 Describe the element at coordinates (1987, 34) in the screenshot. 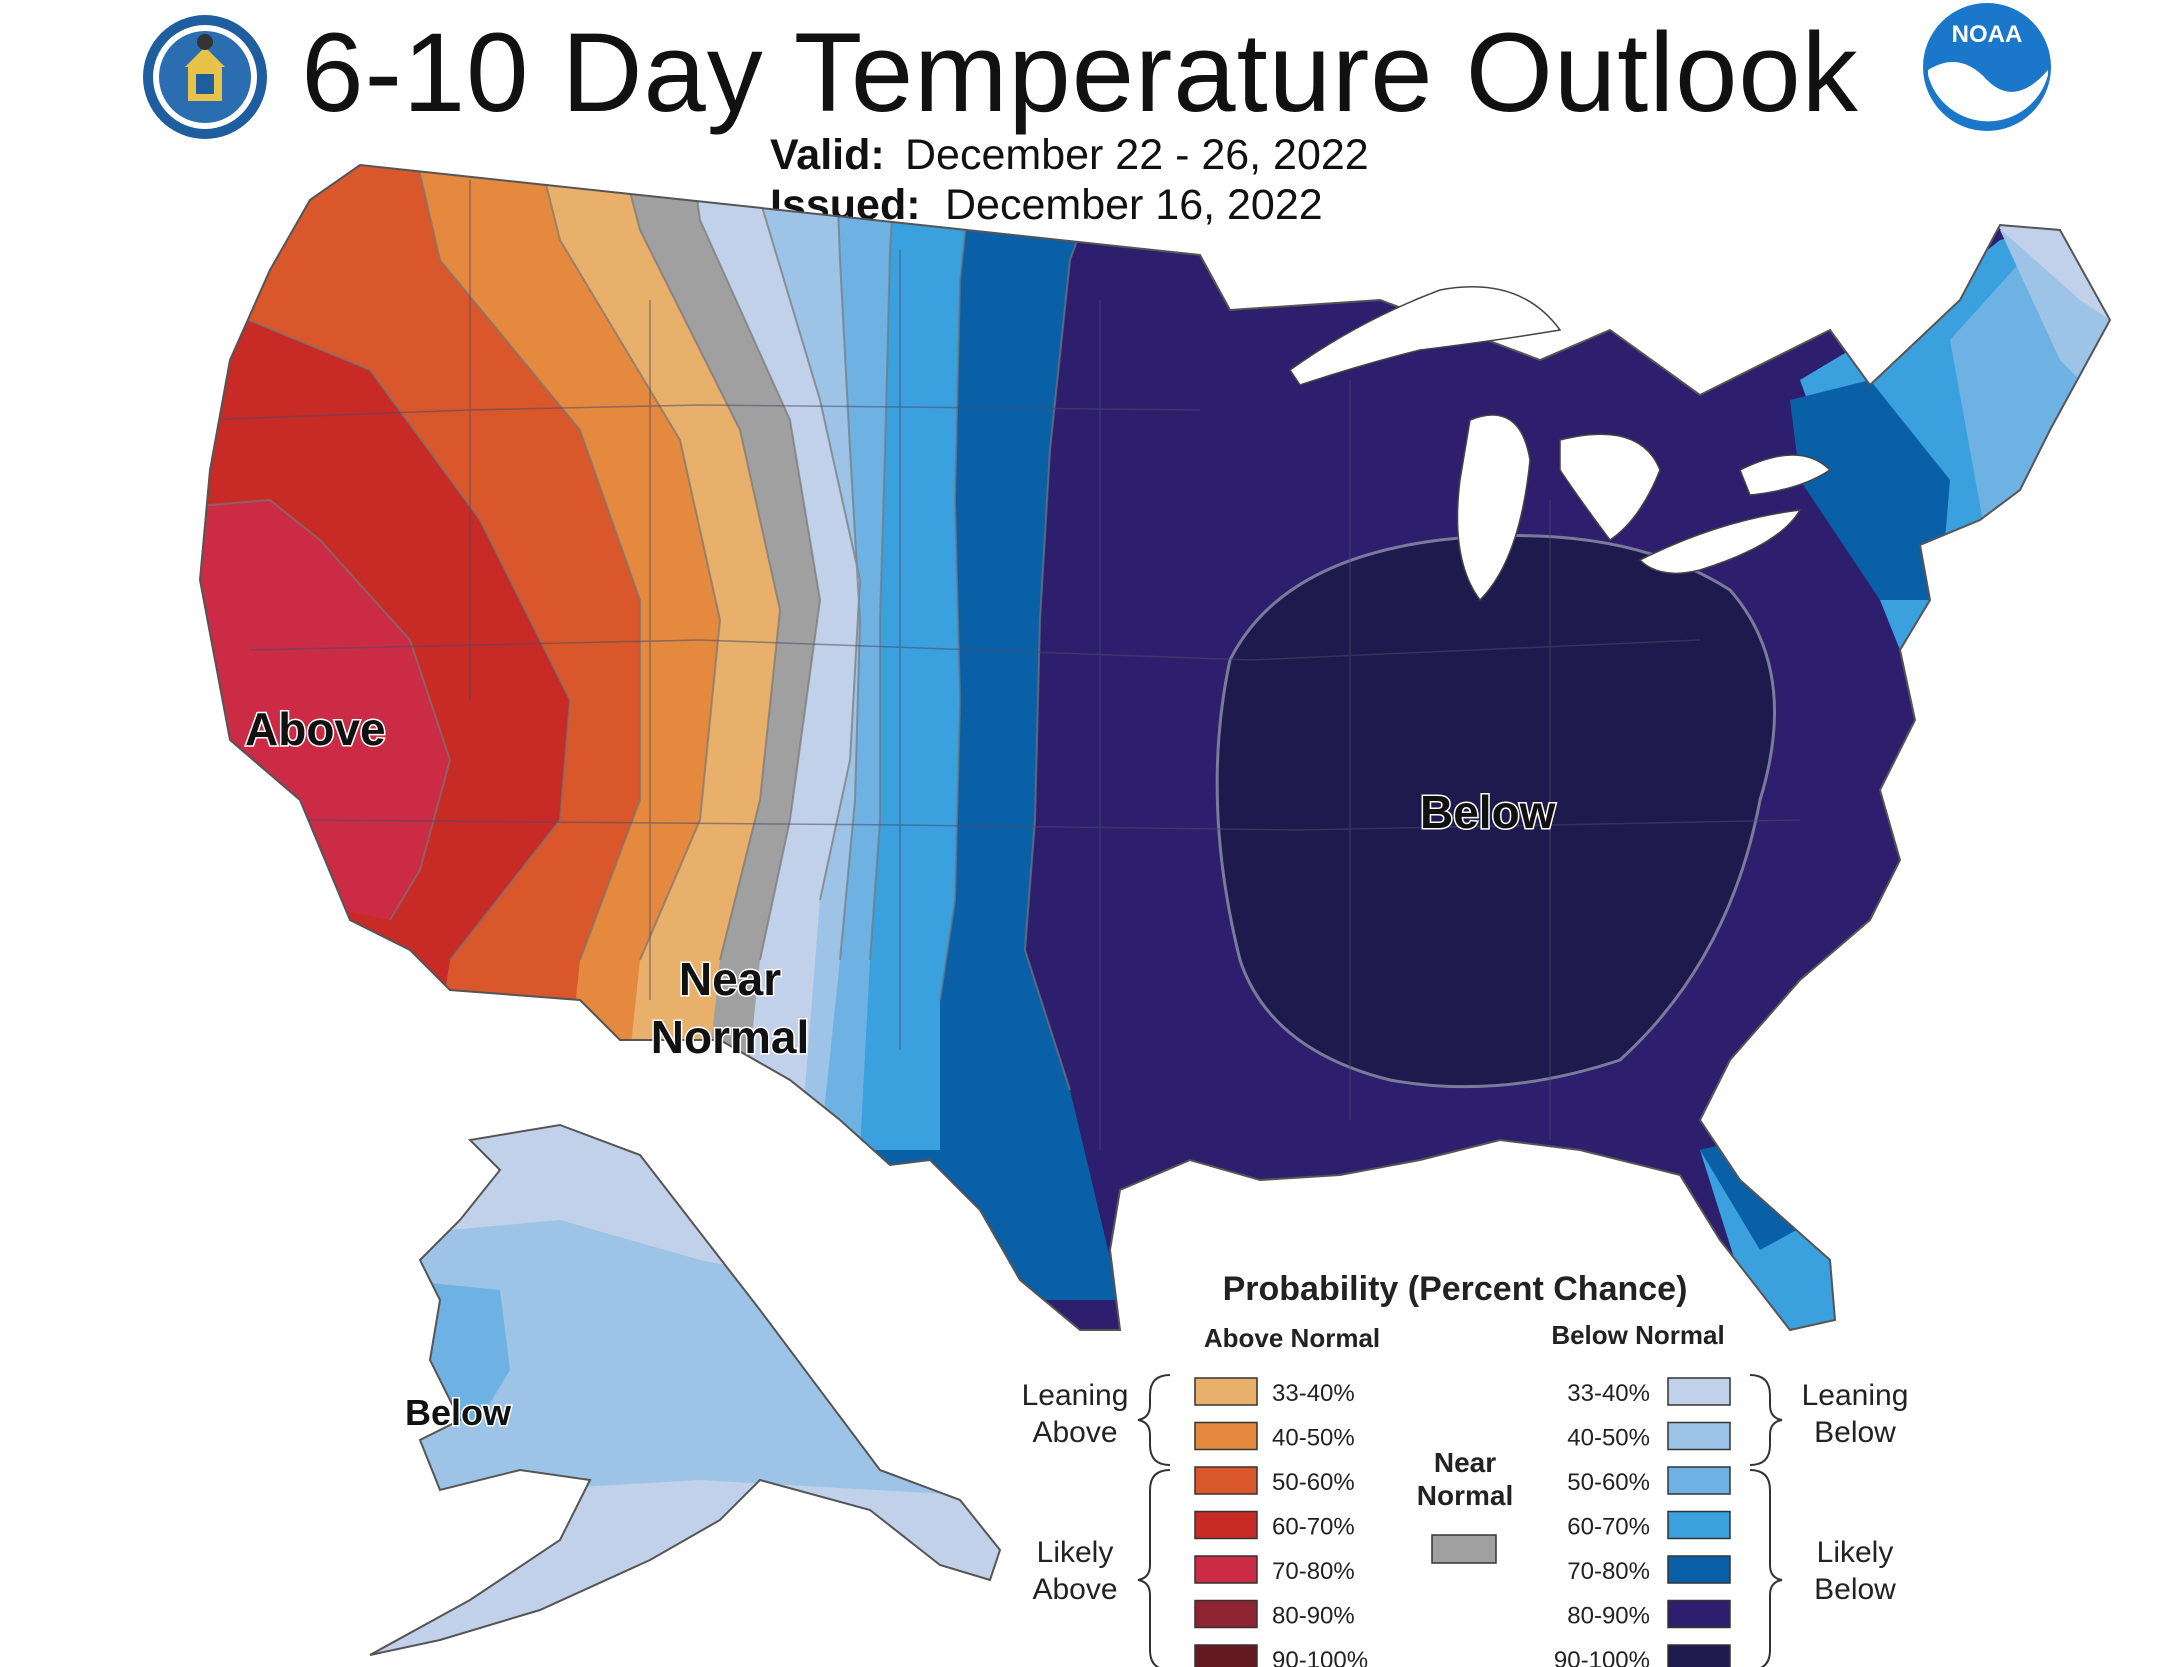

I see `noaa-logo-text: NOAA` at that location.